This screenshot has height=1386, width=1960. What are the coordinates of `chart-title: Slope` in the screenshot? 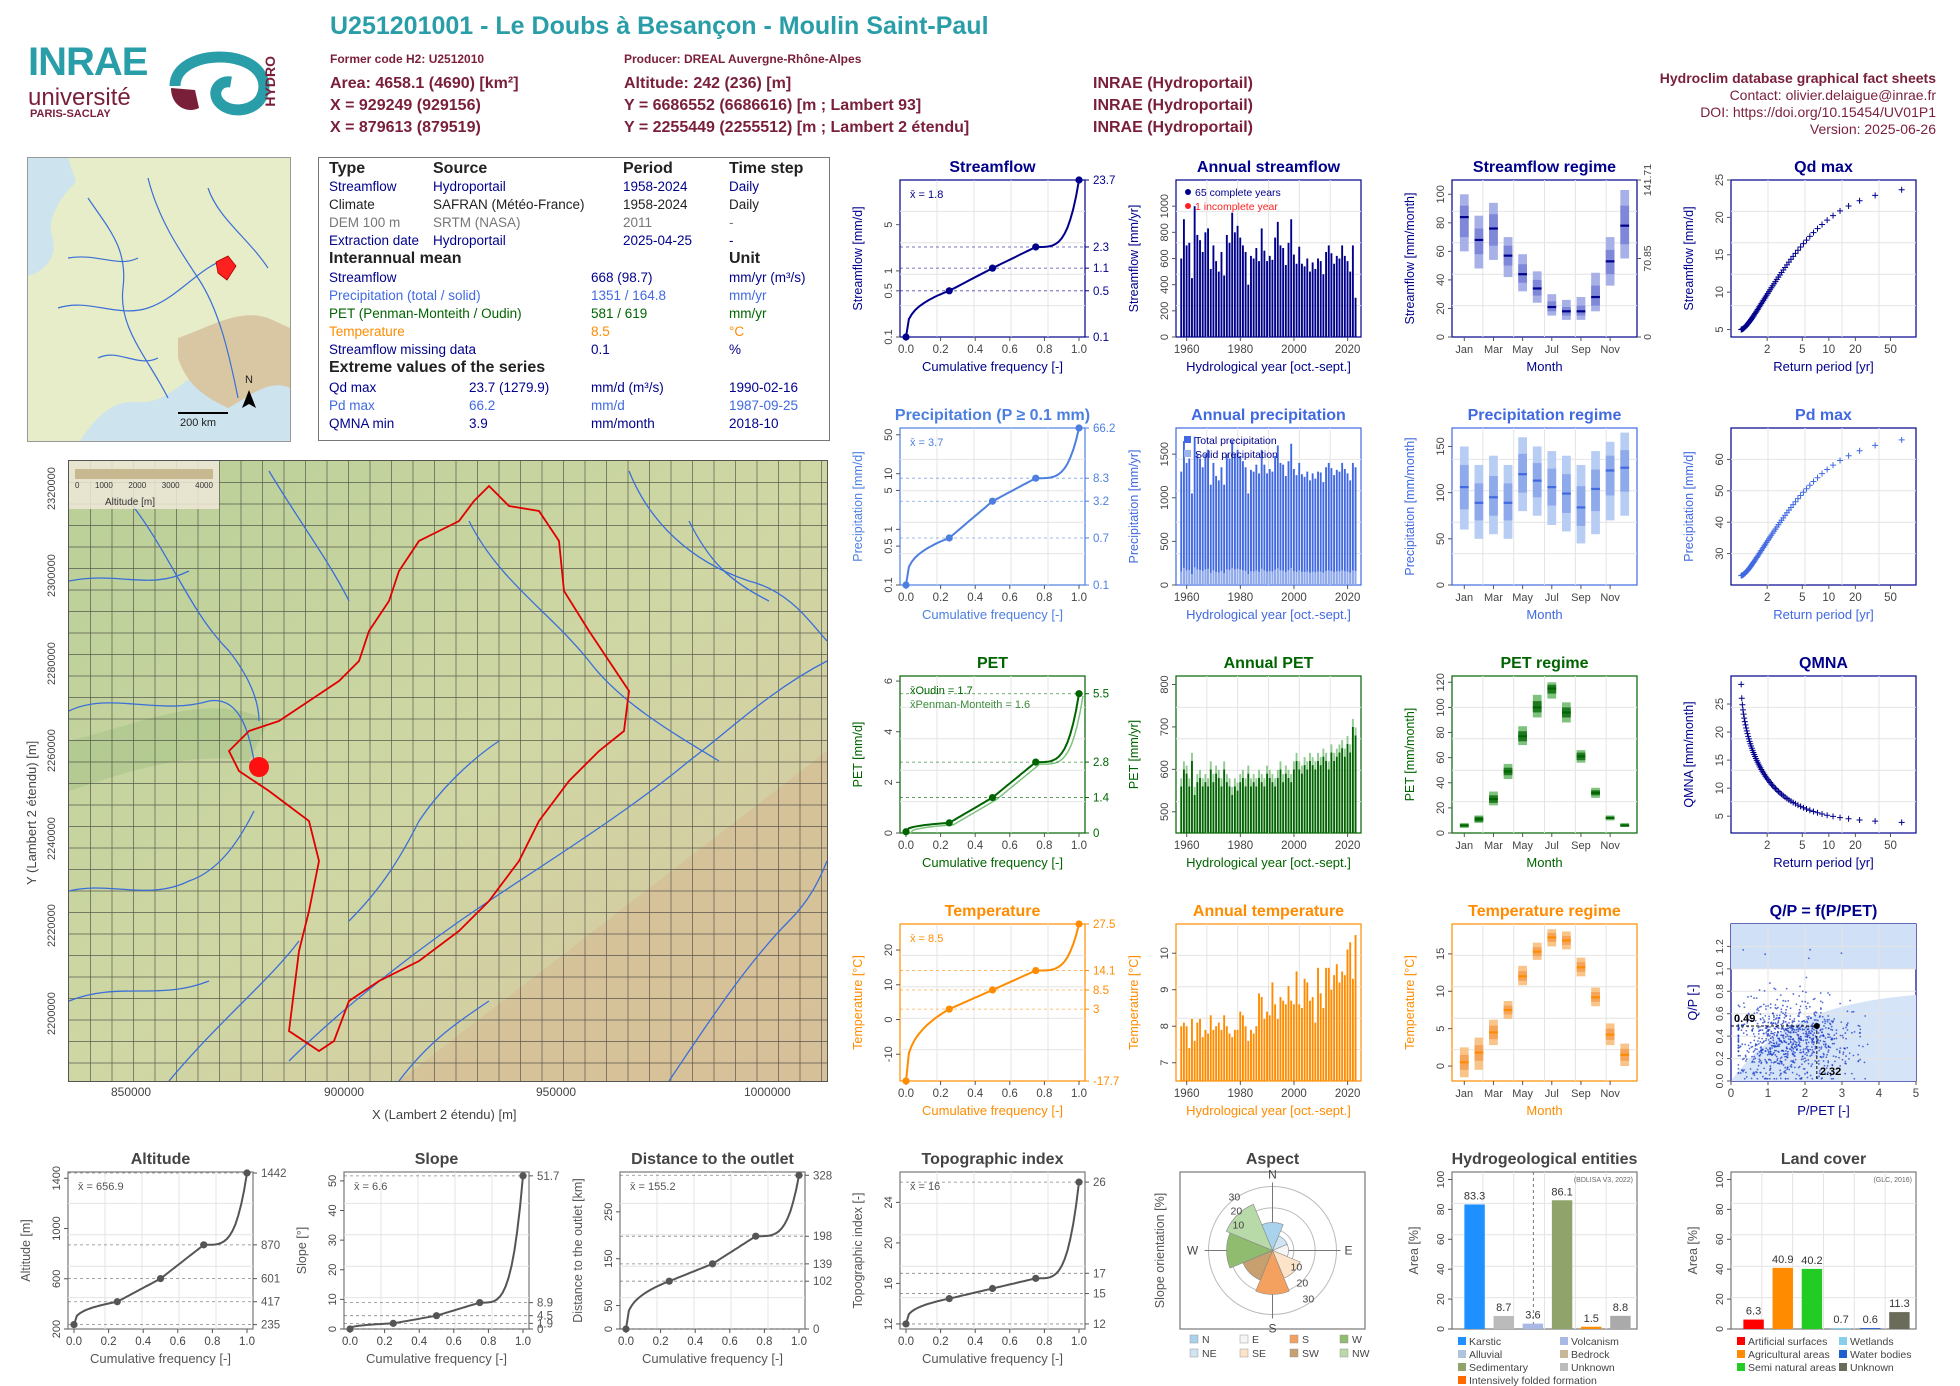 It's located at (437, 1159).